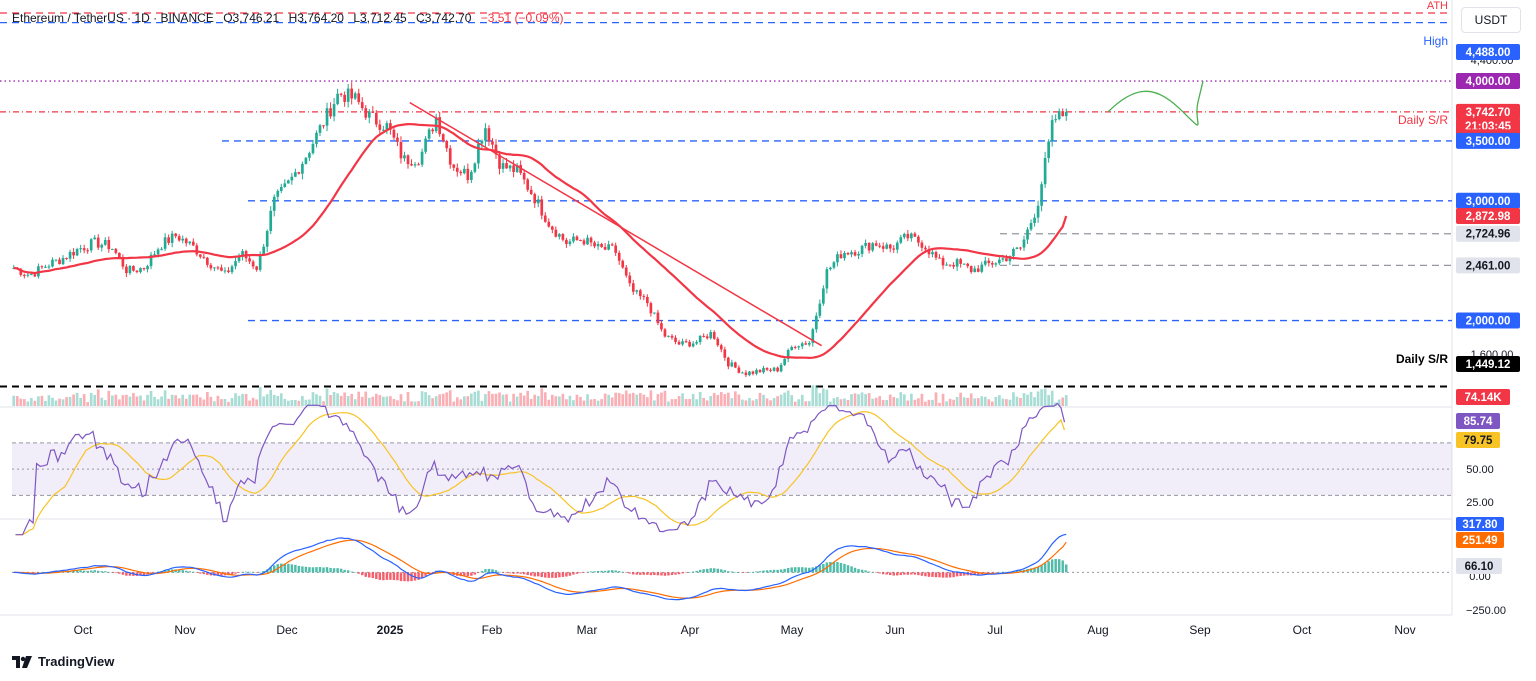  Describe the element at coordinates (1491, 20) in the screenshot. I see `currency-button: USDT` at that location.